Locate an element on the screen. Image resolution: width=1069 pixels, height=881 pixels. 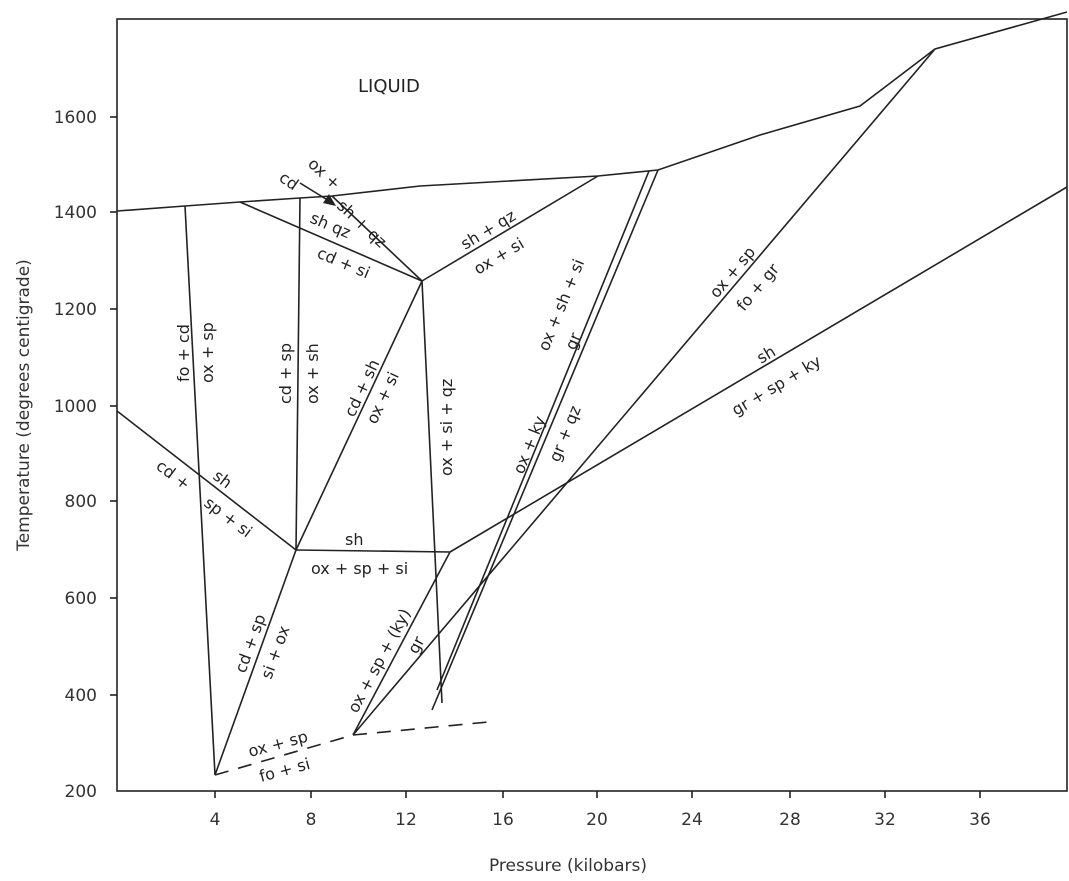
x-axis-labels: 4 8 12 16 20 24 28 32 36 is located at coordinates (600, 820).